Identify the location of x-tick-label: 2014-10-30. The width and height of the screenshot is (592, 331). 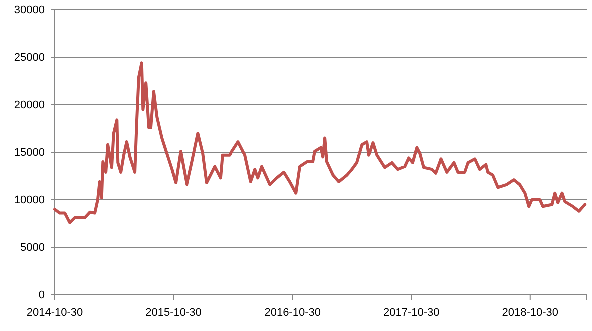
(55, 312).